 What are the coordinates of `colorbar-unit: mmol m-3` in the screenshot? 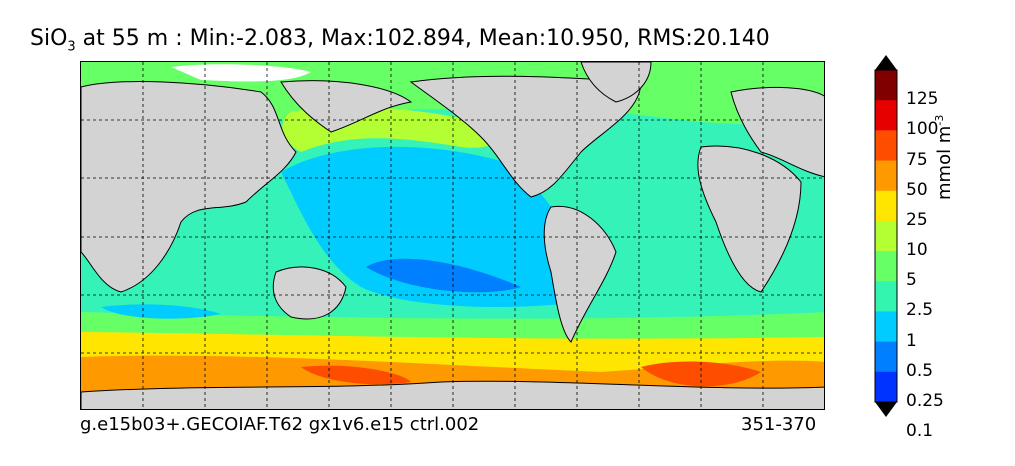 It's located at (944, 157).